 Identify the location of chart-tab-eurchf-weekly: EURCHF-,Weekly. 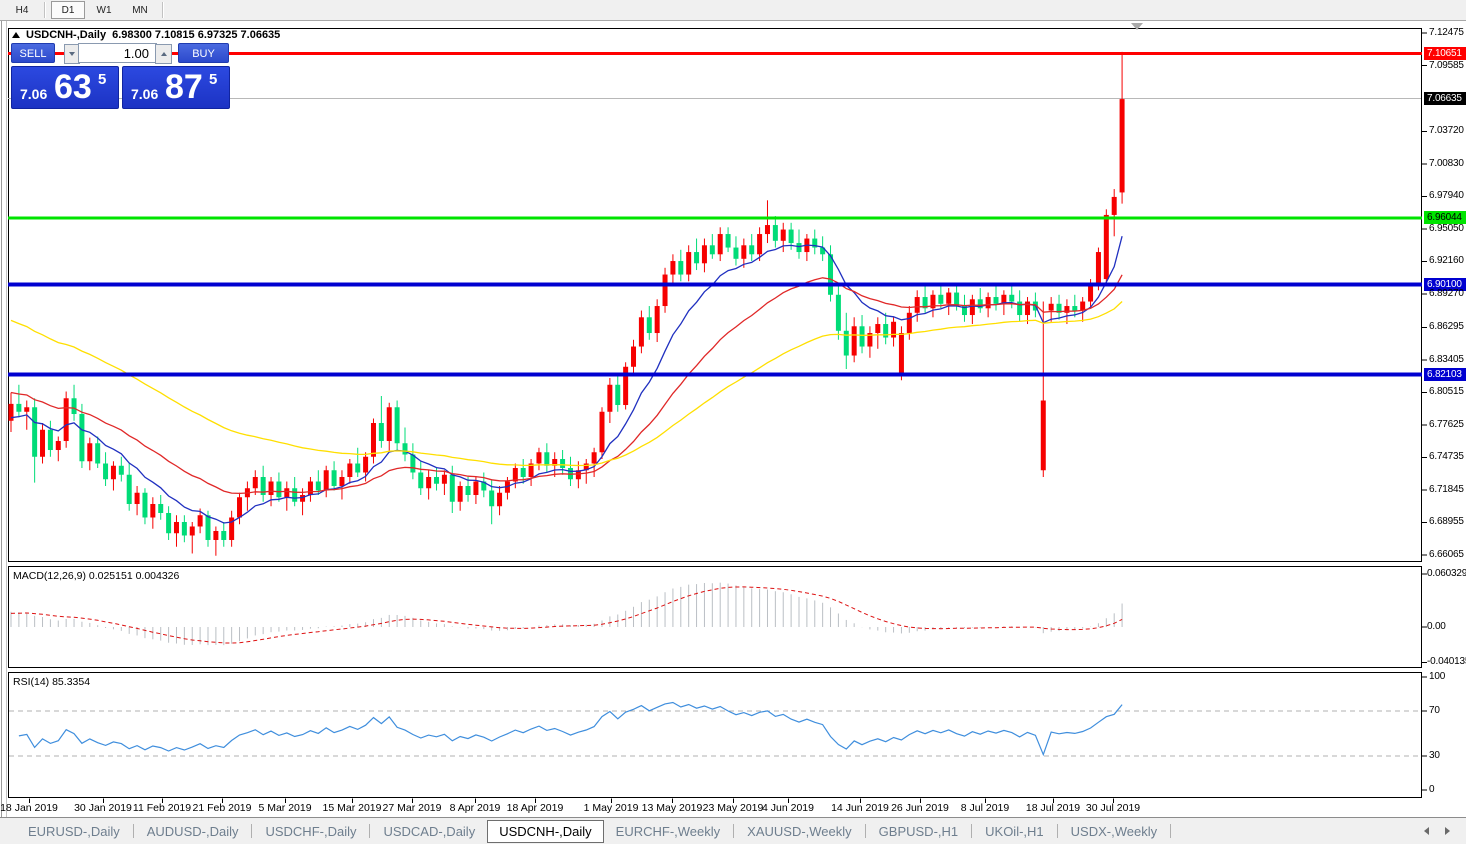
(668, 831).